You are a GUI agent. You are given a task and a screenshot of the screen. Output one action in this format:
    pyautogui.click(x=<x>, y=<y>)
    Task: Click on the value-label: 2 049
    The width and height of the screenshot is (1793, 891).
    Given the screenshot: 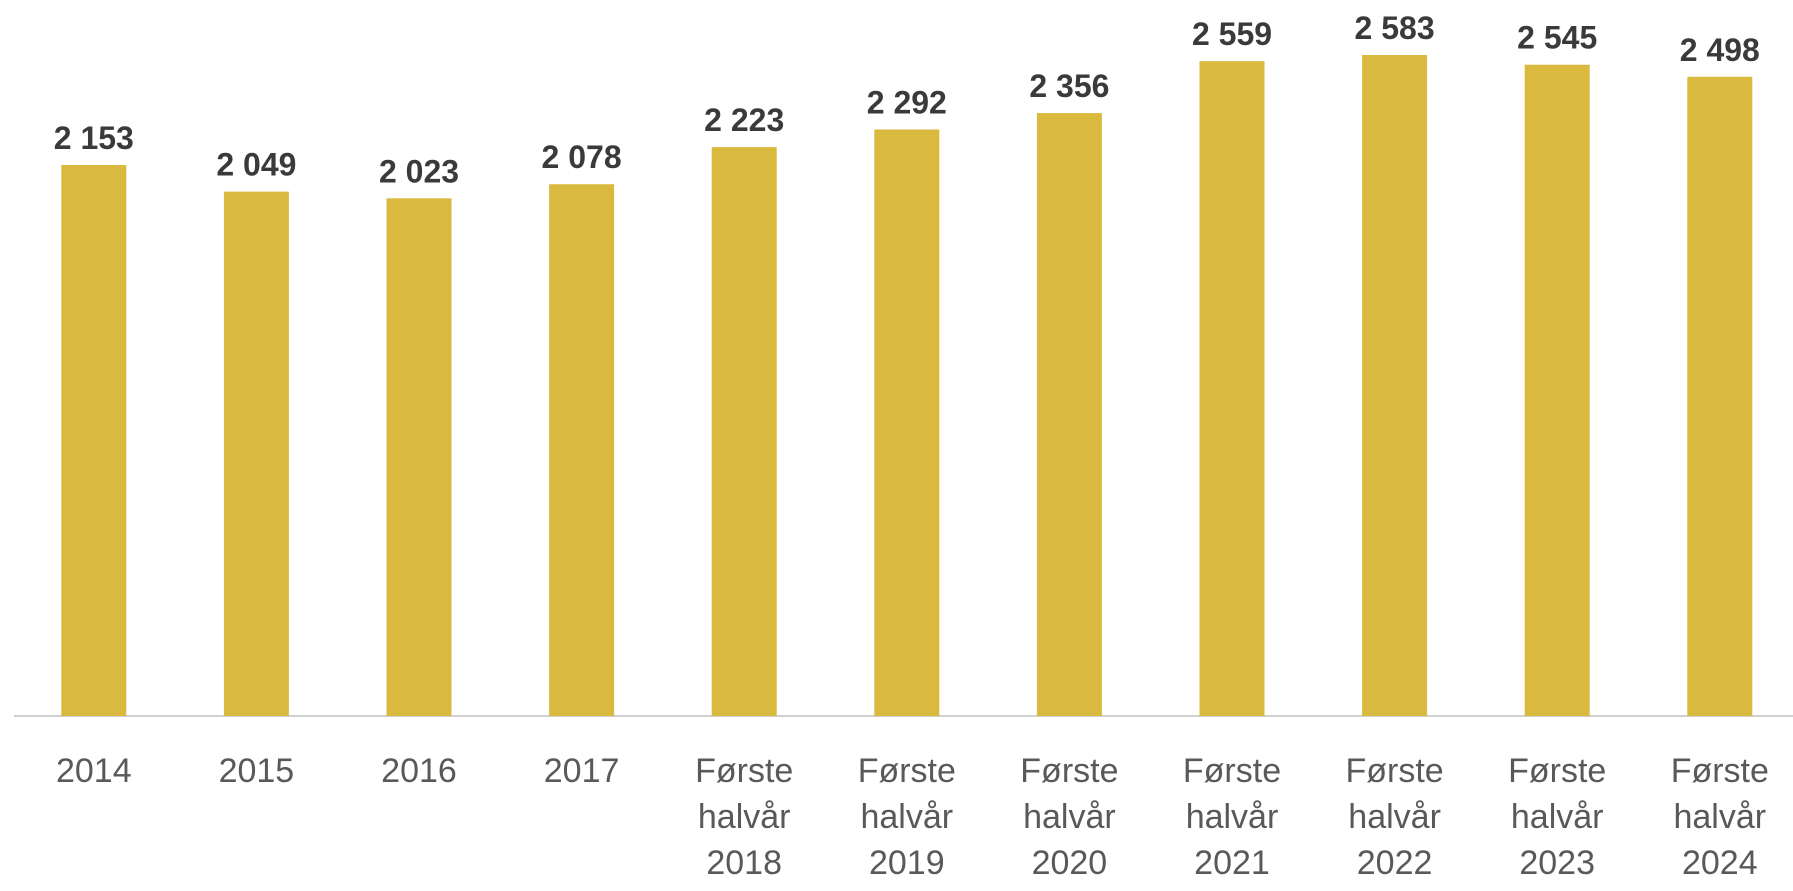 What is the action you would take?
    pyautogui.click(x=256, y=165)
    